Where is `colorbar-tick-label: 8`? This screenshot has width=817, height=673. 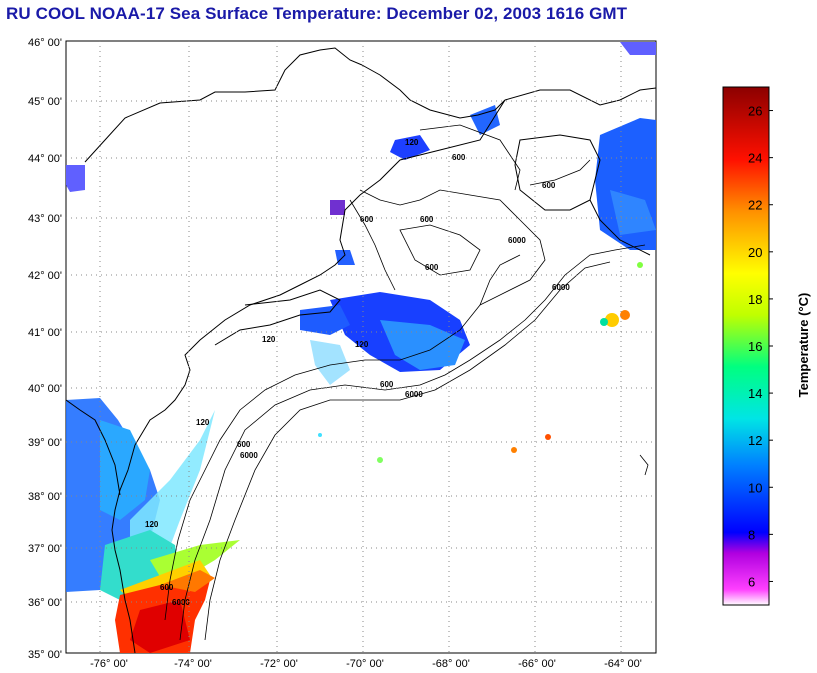 colorbar-tick-label: 8 is located at coordinates (751, 534).